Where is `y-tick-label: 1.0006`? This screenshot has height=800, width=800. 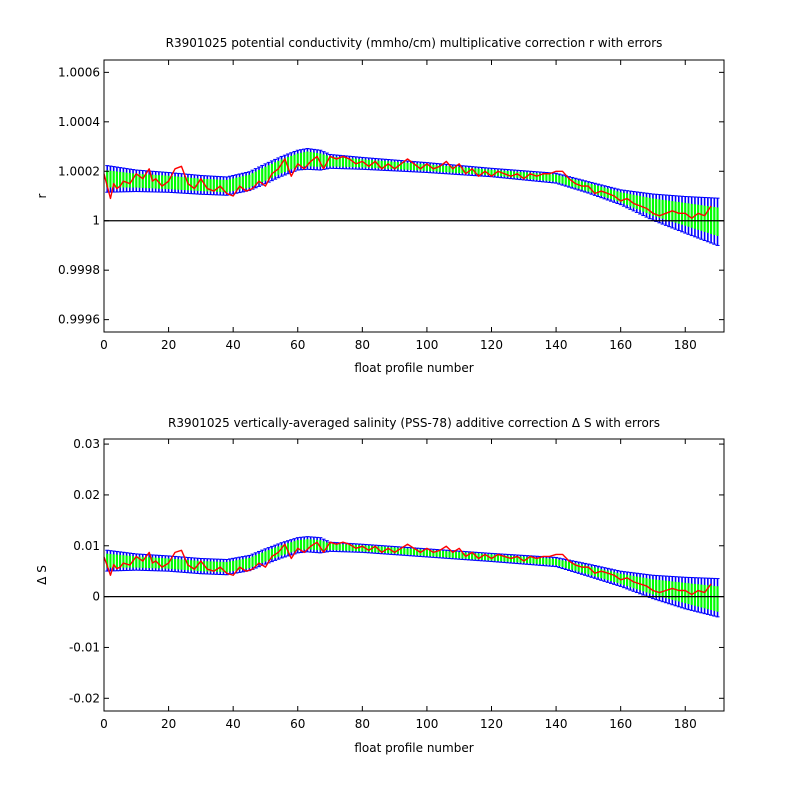
y-tick-label: 1.0006 is located at coordinates (79, 72).